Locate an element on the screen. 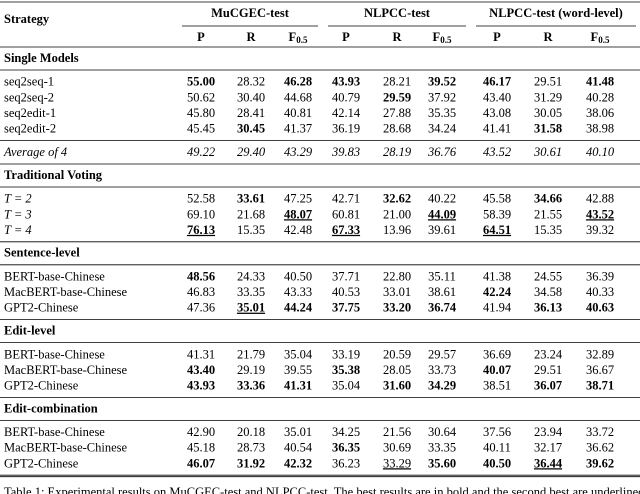 The height and width of the screenshot is (494, 640). cell-value: 36.62 is located at coordinates (600, 448).